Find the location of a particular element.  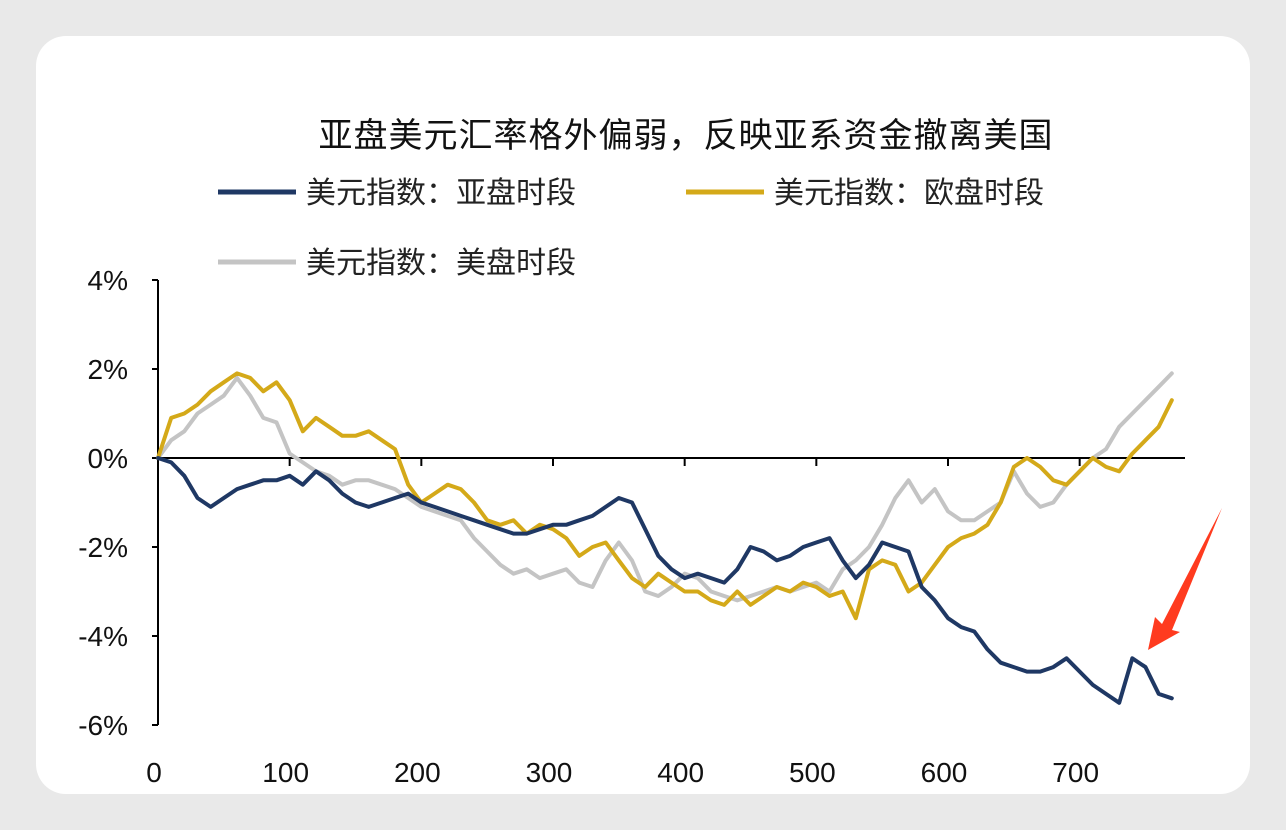

red-arrow-icon is located at coordinates (1185, 579).